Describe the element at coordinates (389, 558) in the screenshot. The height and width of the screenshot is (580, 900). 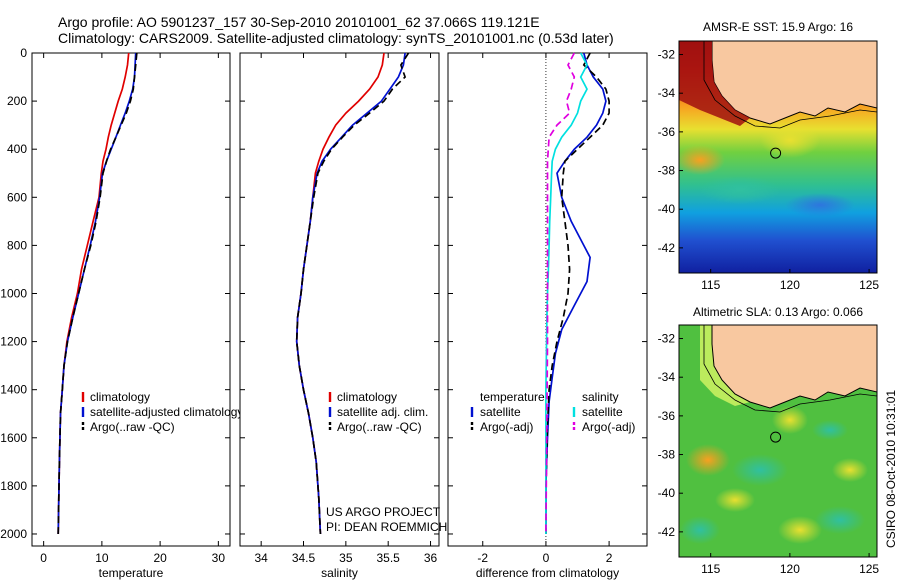
I see `x-tick-label: 35.5` at that location.